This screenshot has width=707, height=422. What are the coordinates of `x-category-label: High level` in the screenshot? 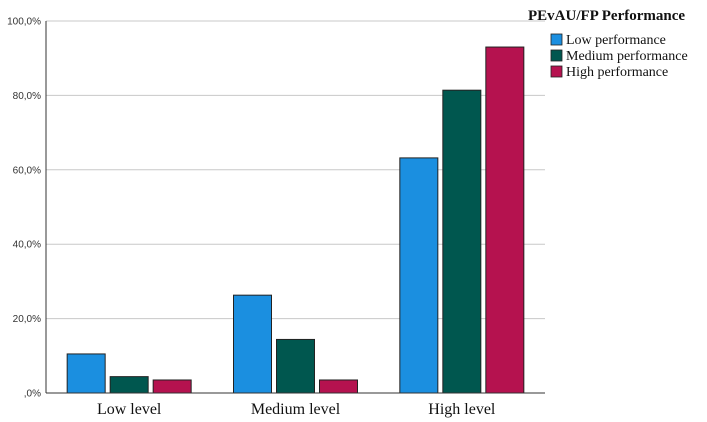 It's located at (462, 409).